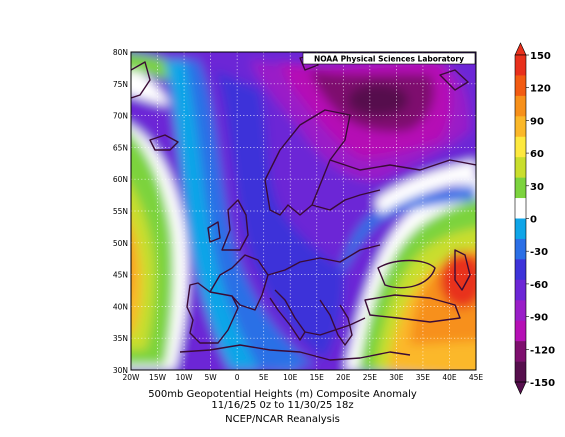 This screenshot has width=565, height=437. What do you see at coordinates (539, 285) in the screenshot?
I see `colorbar-tick-label: -60` at bounding box center [539, 285].